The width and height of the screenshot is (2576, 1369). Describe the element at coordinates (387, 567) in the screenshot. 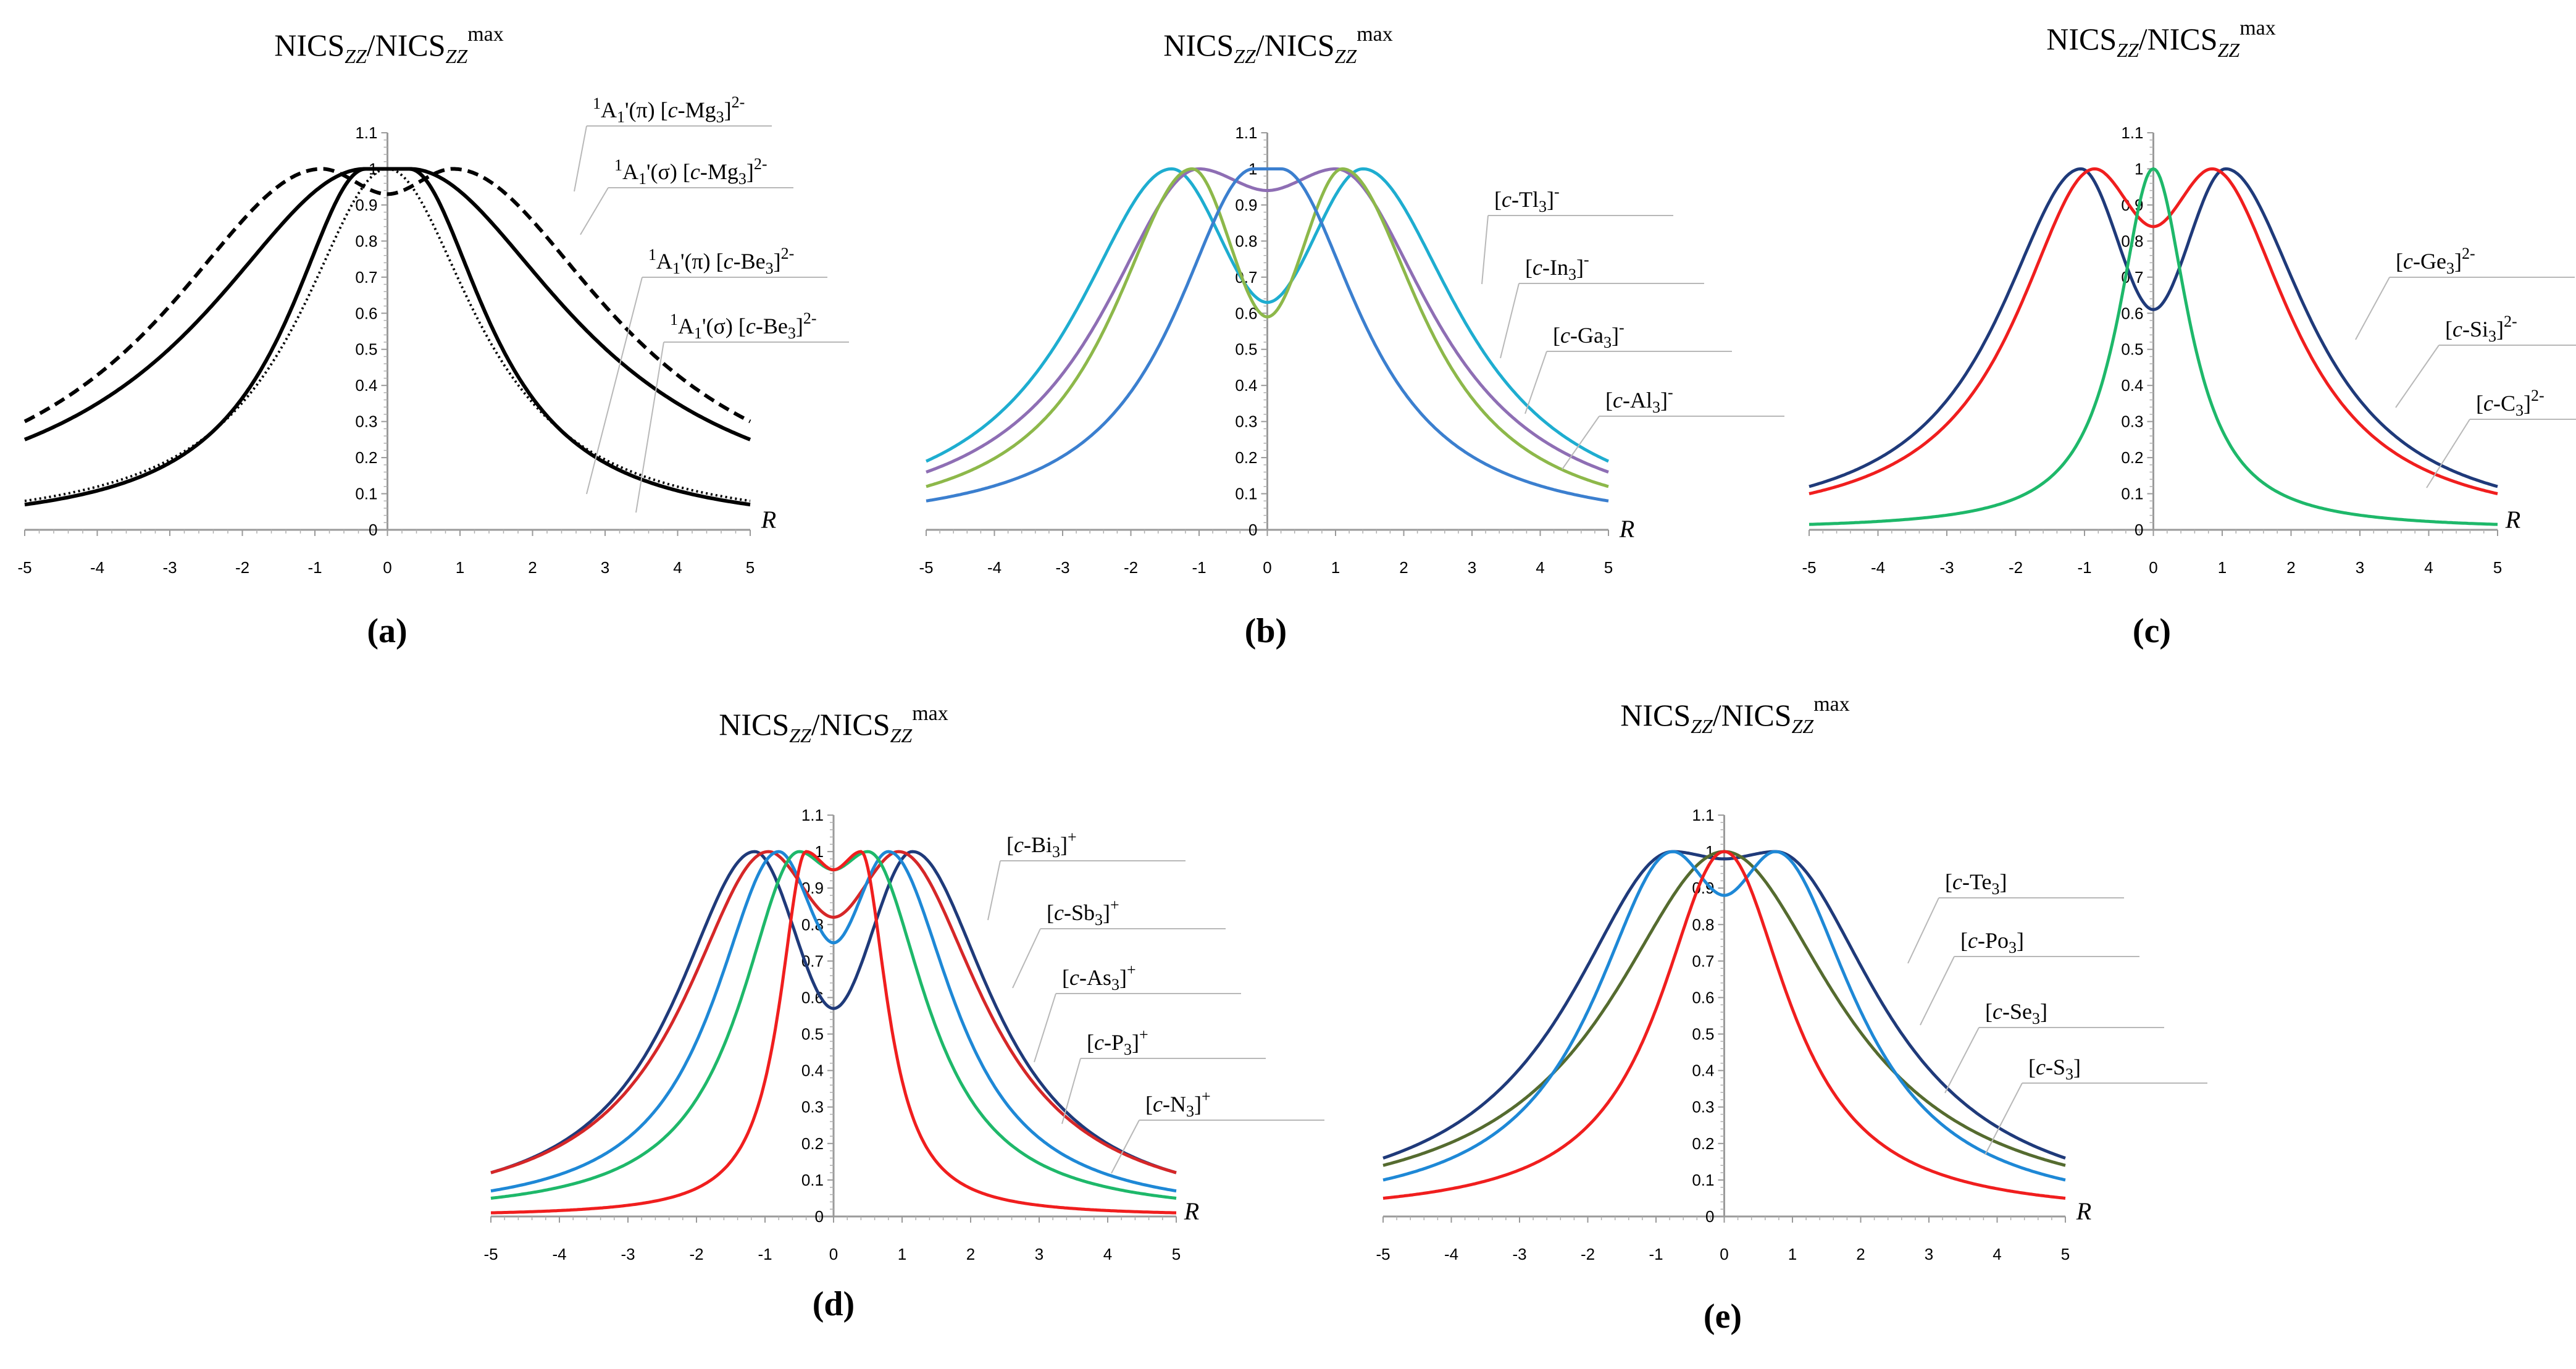

I see `x-tick-label: 0` at that location.